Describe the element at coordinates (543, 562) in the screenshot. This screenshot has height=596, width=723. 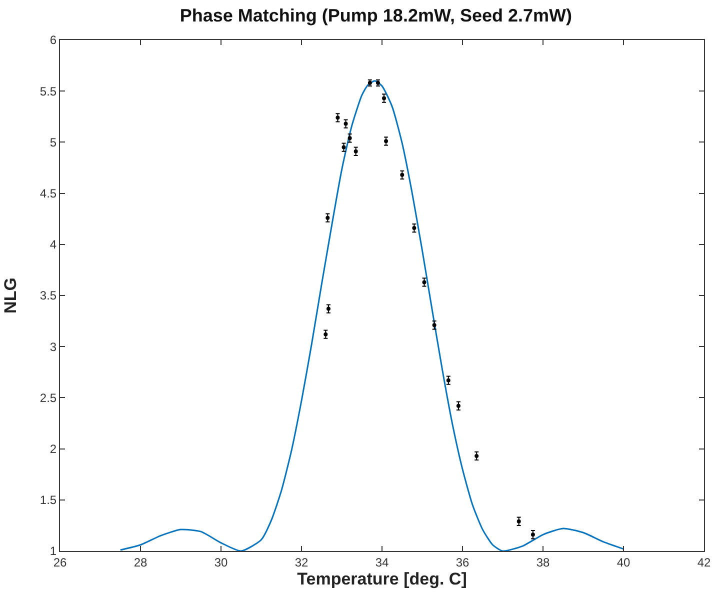
I see `x-tick-label: 38` at that location.